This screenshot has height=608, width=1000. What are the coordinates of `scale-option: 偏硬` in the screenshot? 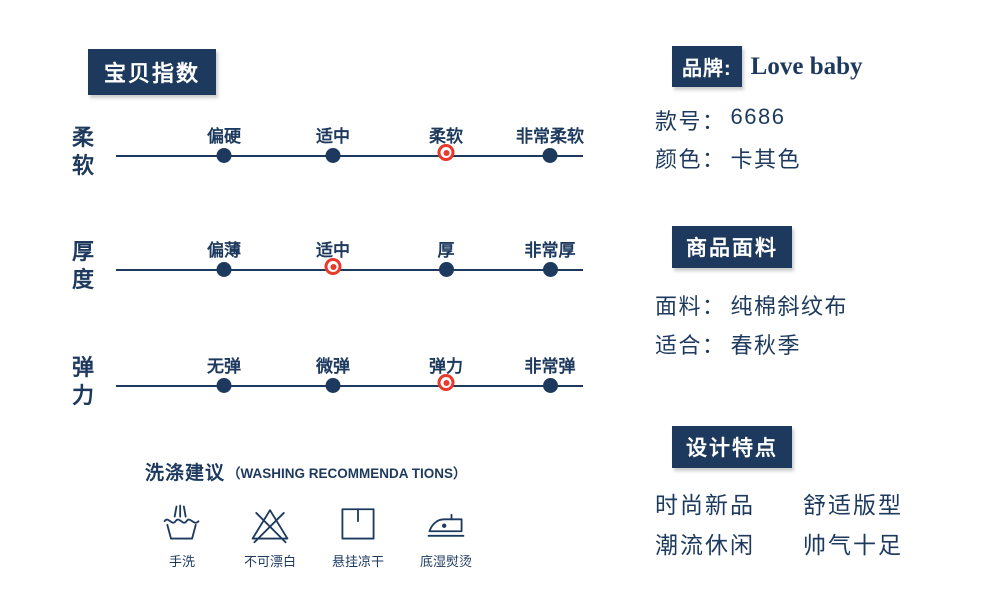 It's located at (224, 142).